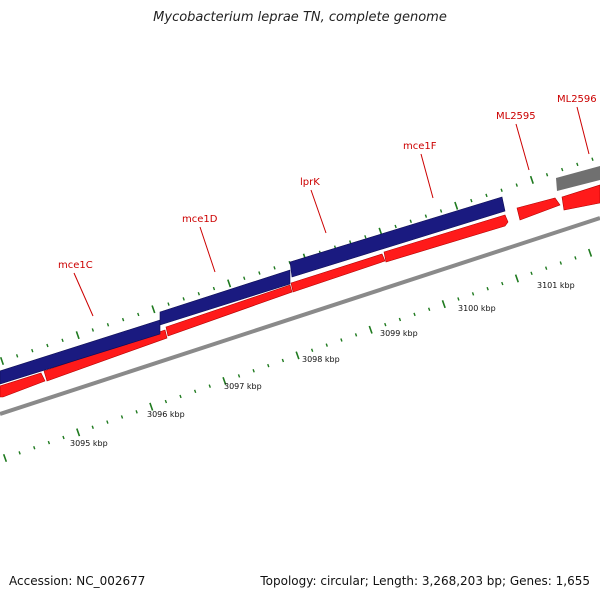 The height and width of the screenshot is (600, 600). I want to click on gene-arrow-mce1d-reverse, so click(229, 310).